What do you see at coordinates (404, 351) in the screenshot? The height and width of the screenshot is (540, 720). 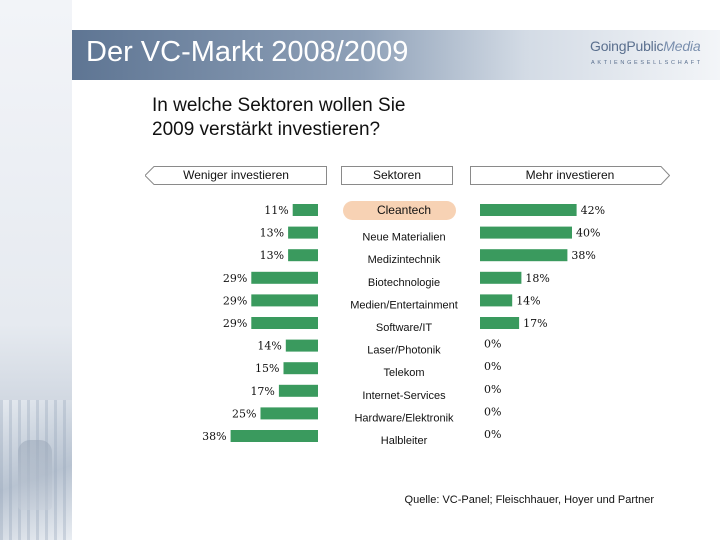 I see `category-label: Laser/Photonik` at bounding box center [404, 351].